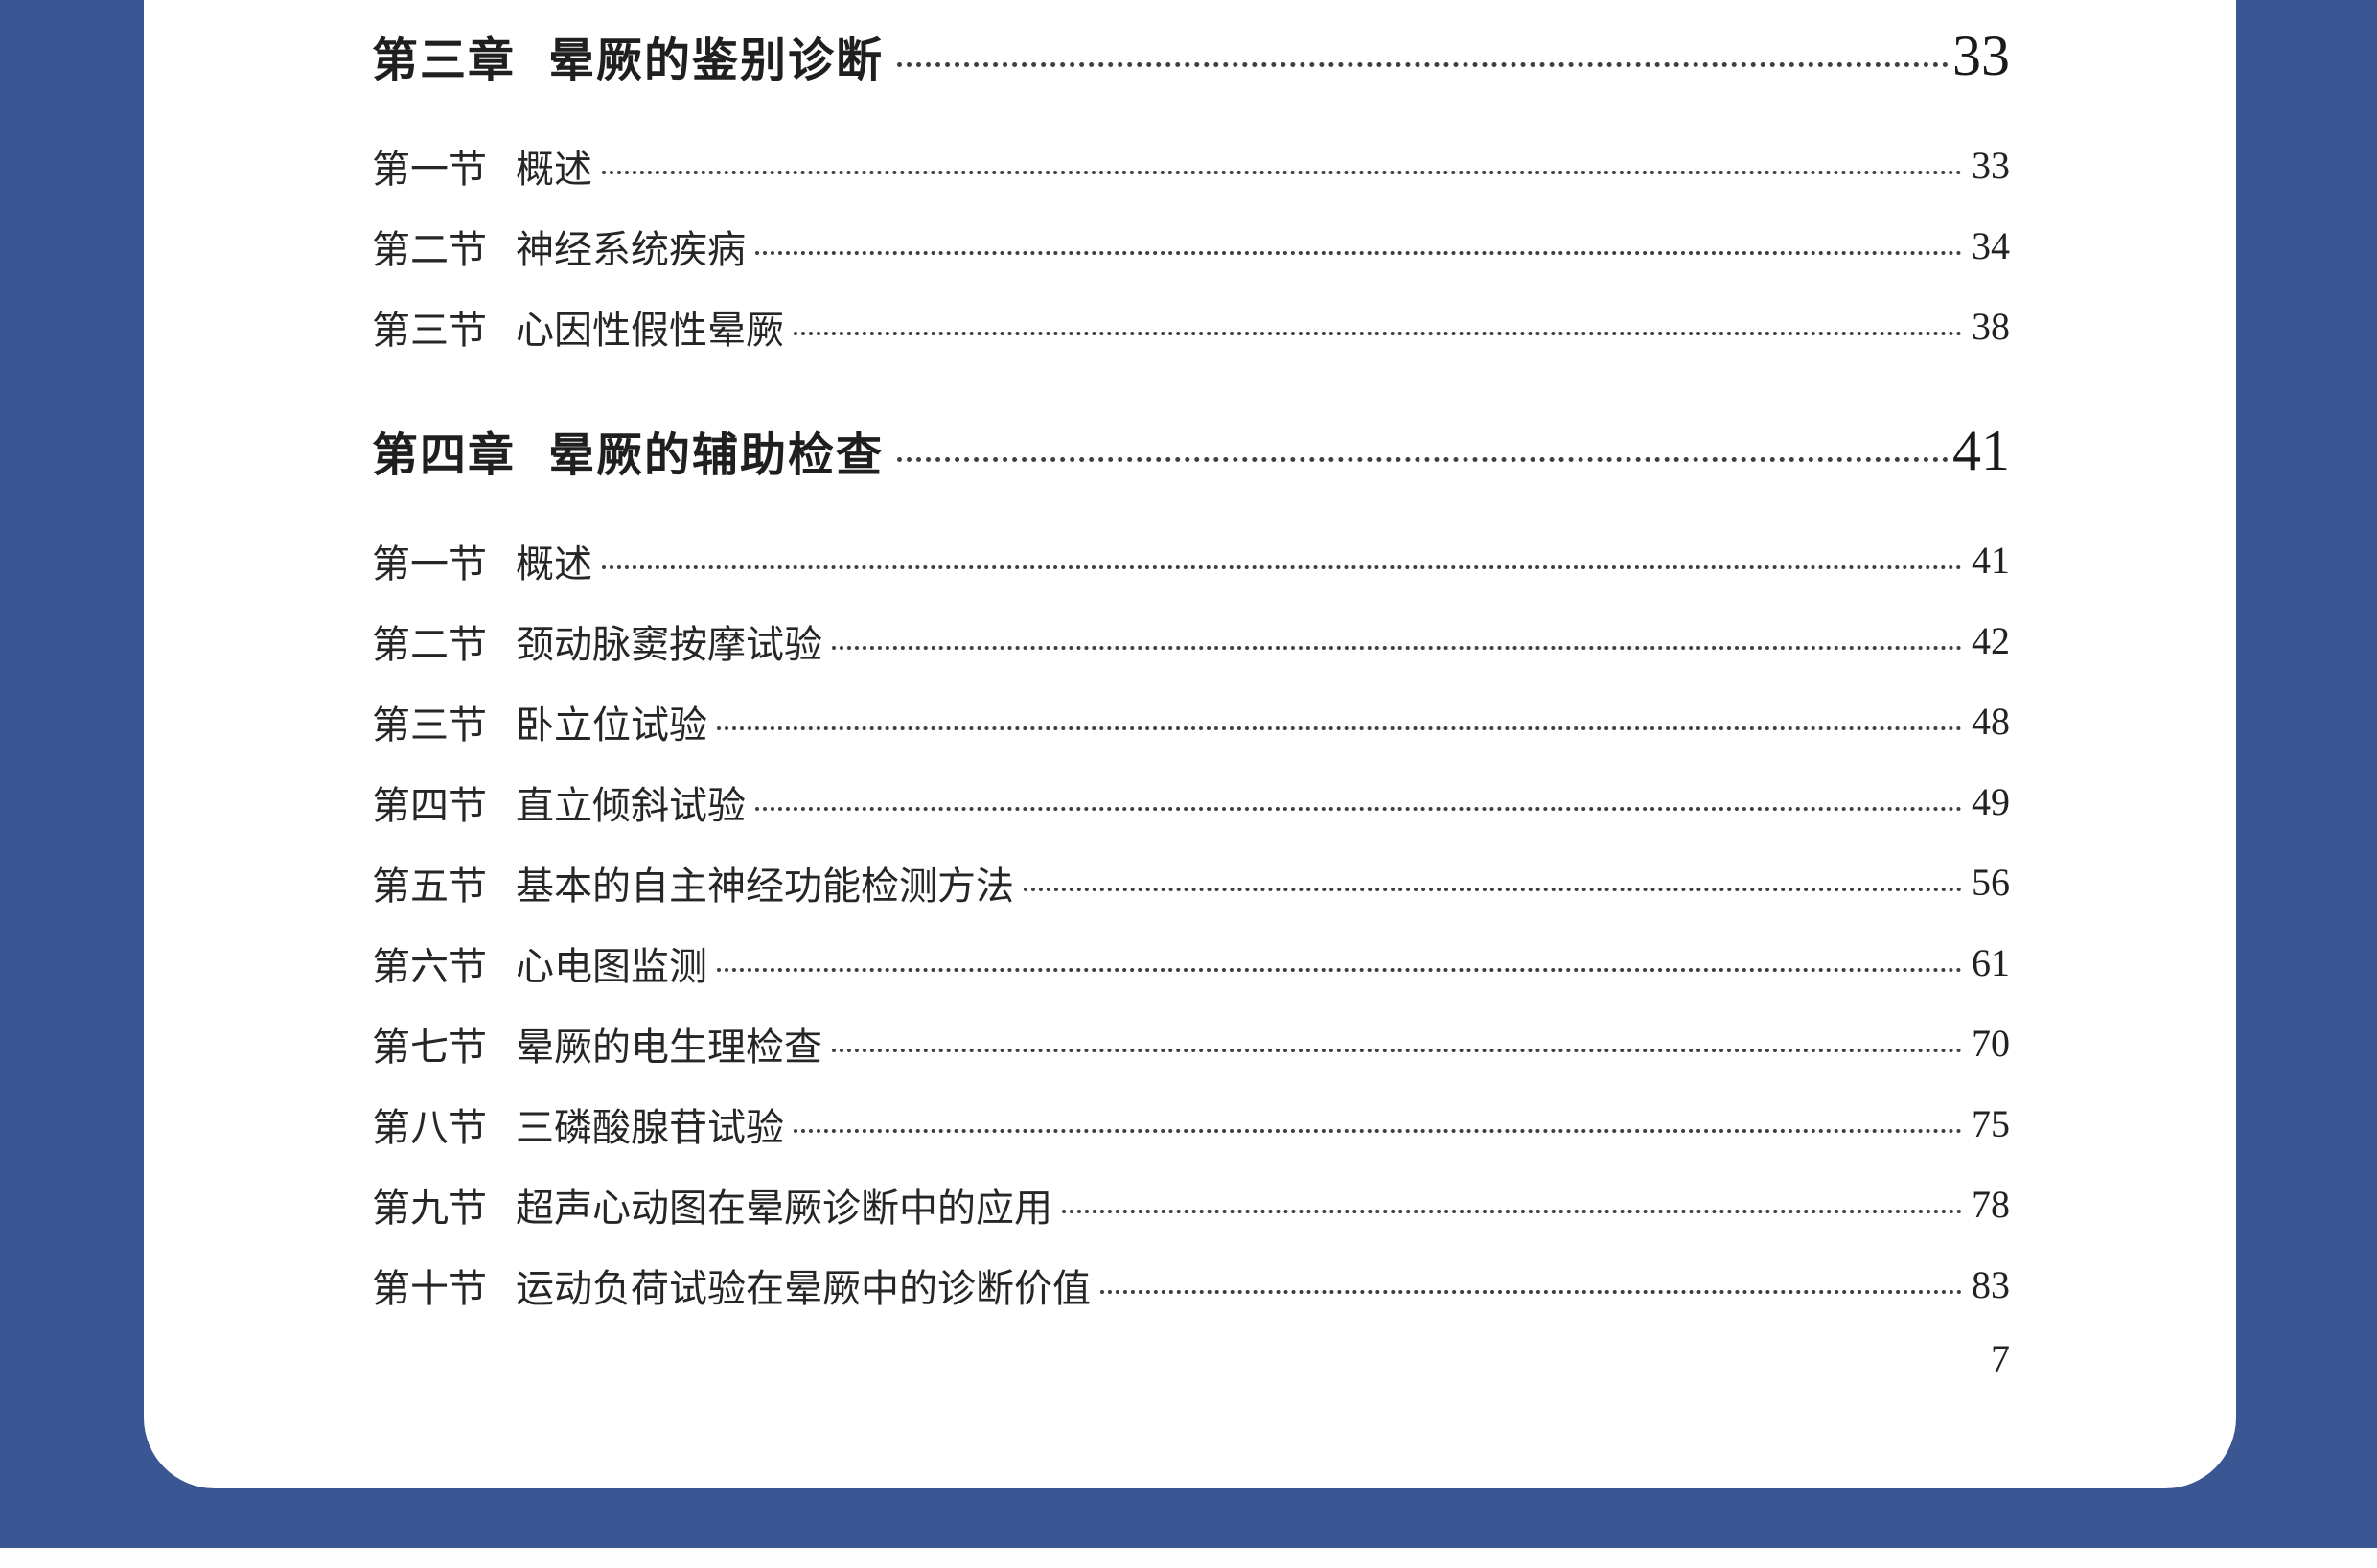  What do you see at coordinates (1191, 1043) in the screenshot?
I see `toc-entry: 第七节 晕厥的电生理检查 70` at bounding box center [1191, 1043].